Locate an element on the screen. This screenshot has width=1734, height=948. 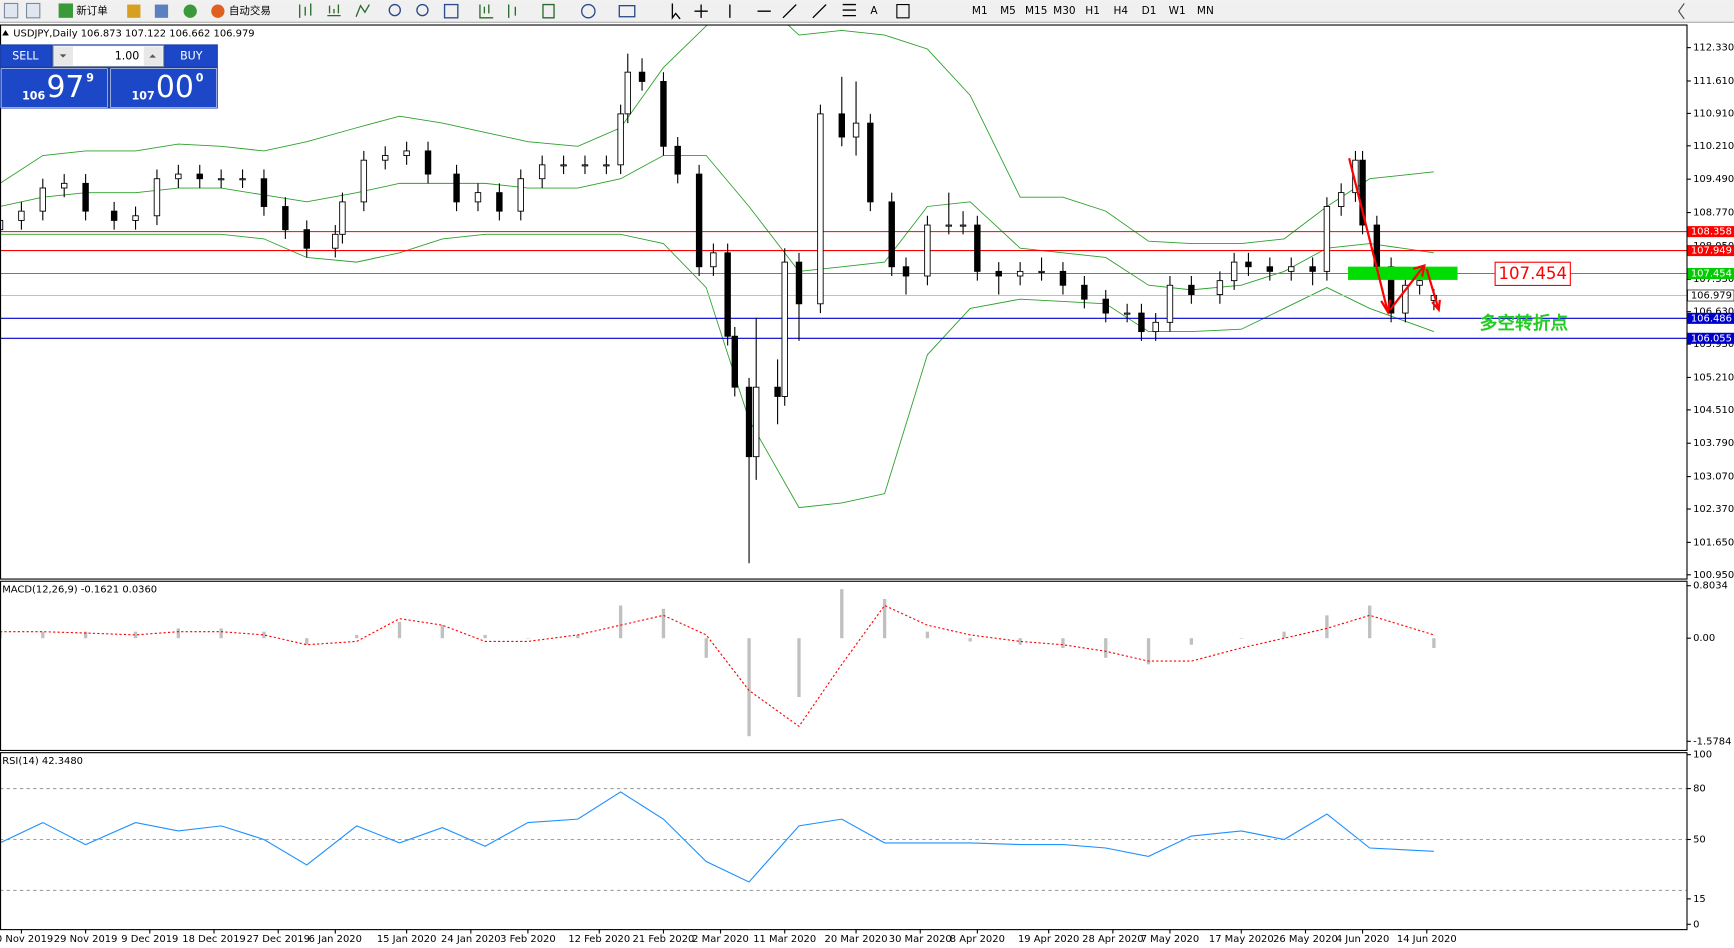
timeframe: M30 is located at coordinates (1064, 11).